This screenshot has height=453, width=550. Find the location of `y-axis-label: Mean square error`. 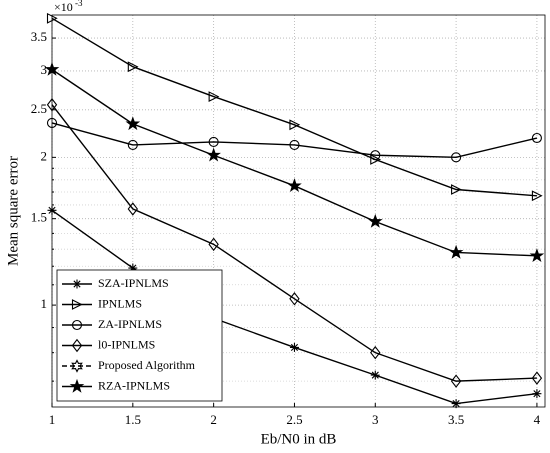

y-axis-label: Mean square error is located at coordinates (13, 211).